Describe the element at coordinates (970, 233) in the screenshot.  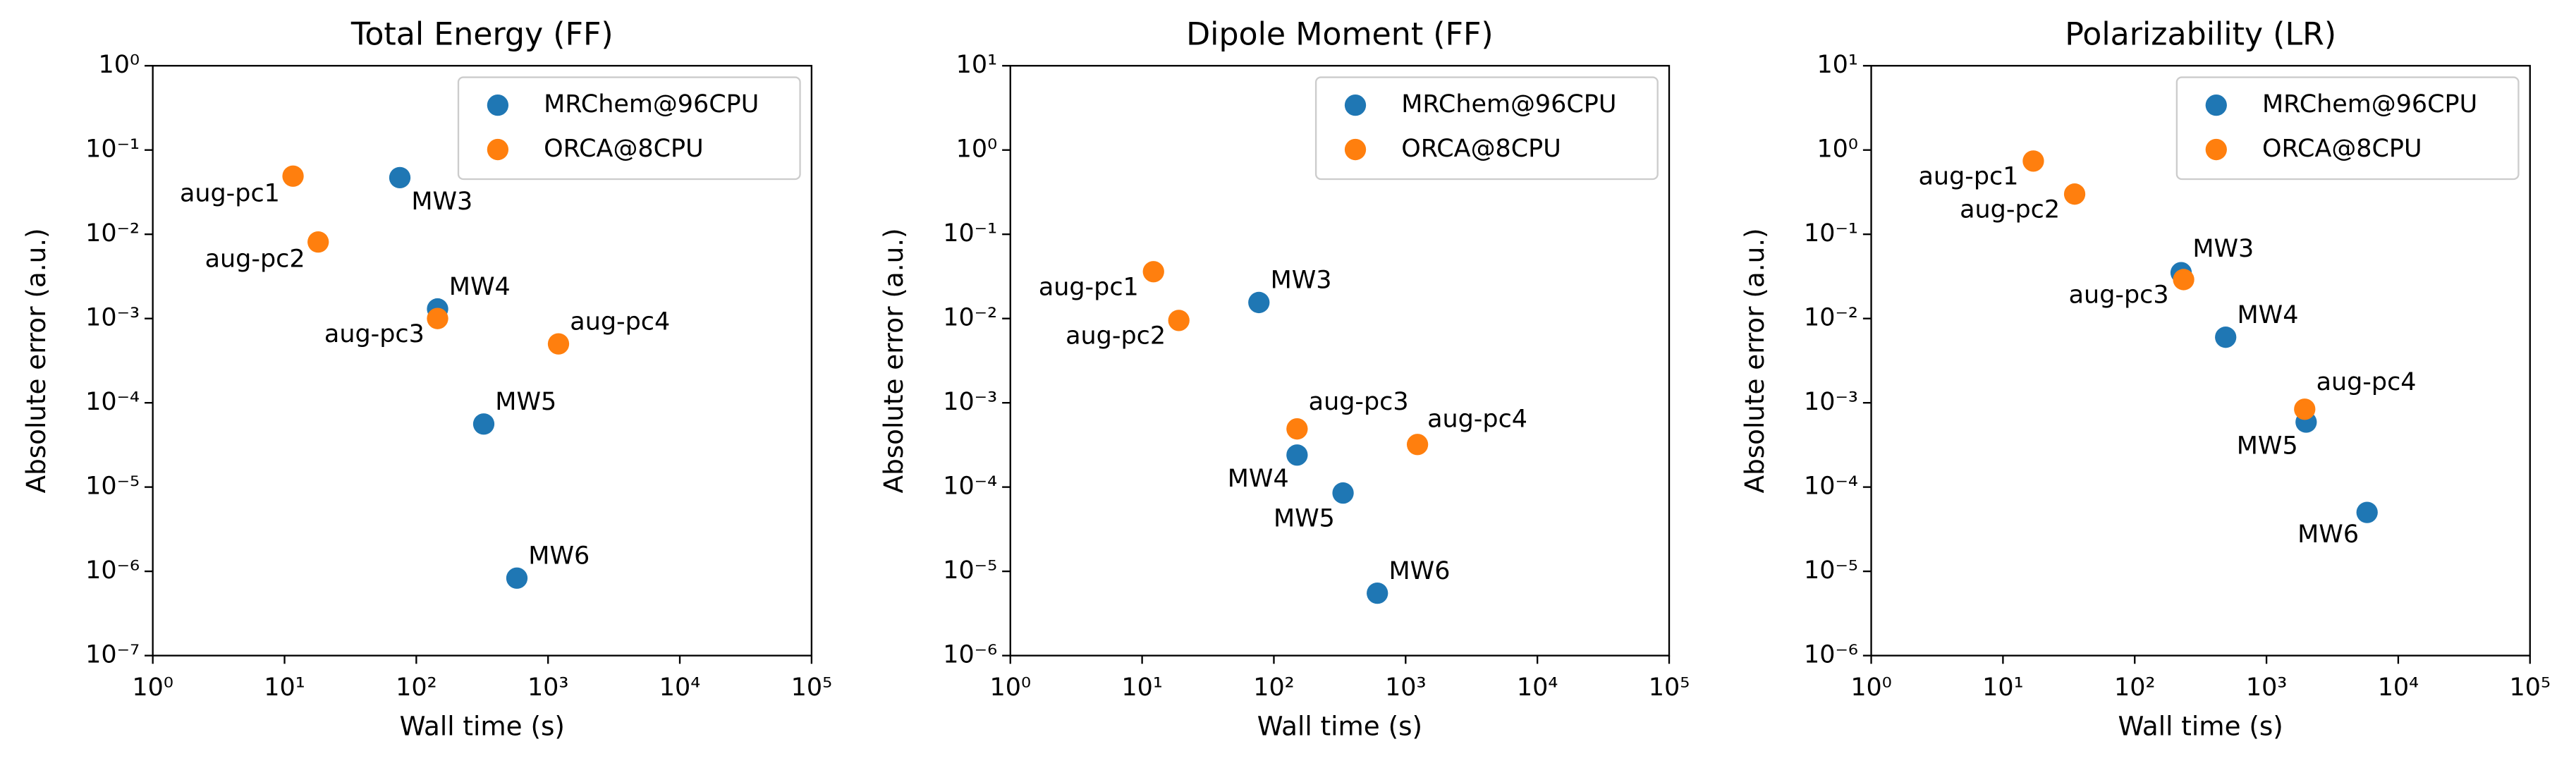
I see `y-tick-label: 10⁻¹` at that location.